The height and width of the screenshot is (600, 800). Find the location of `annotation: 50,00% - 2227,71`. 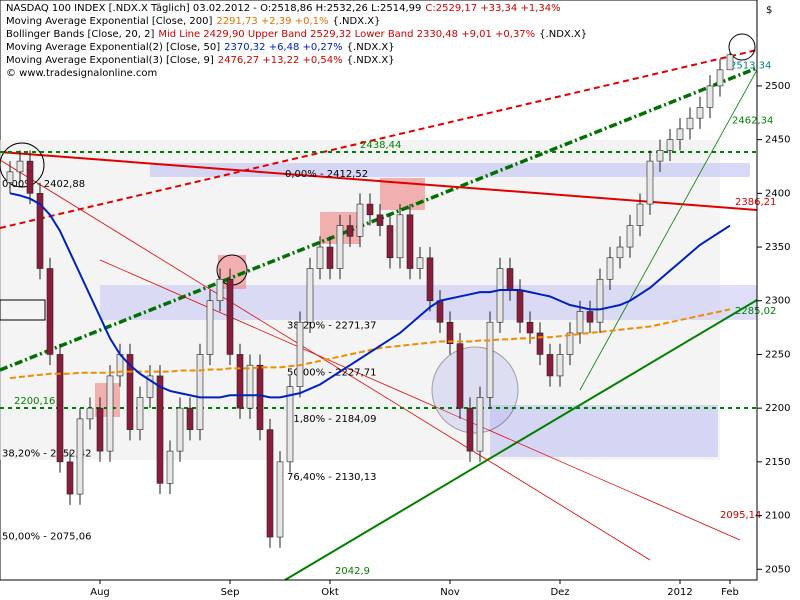

annotation: 50,00% - 2227,71 is located at coordinates (331, 372).